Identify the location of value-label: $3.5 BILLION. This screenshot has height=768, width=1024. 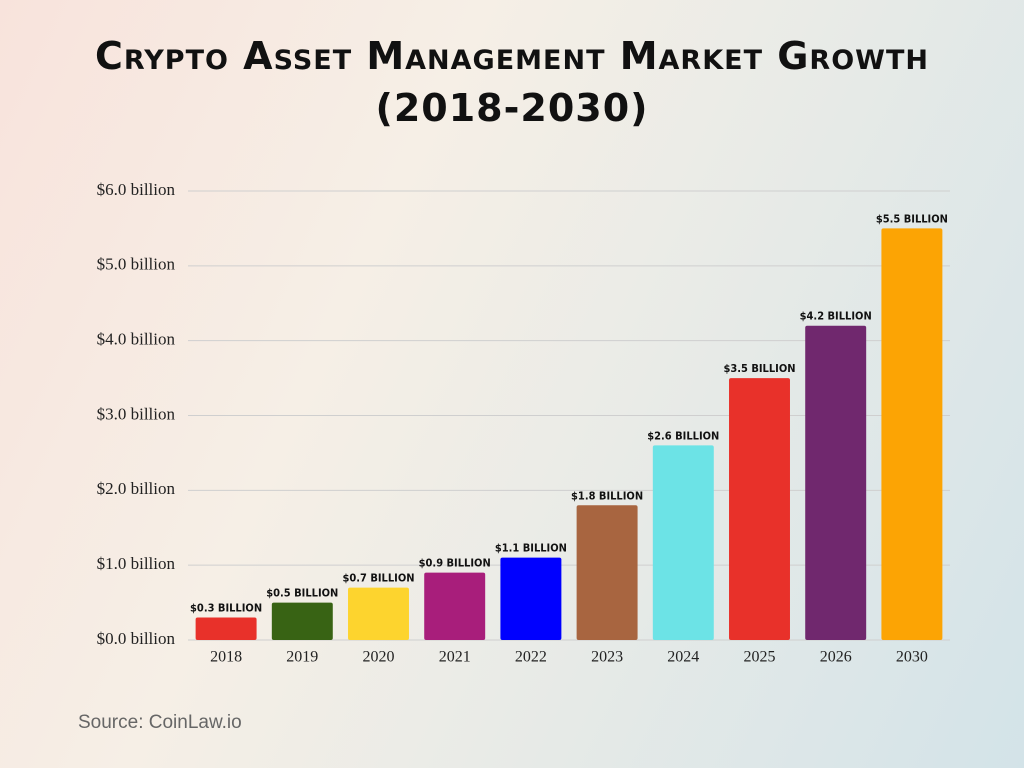
(759, 368).